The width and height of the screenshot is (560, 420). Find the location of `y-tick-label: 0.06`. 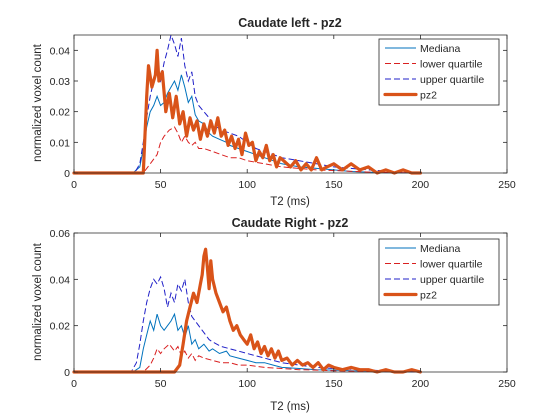

y-tick-label: 0.06 is located at coordinates (60, 234).